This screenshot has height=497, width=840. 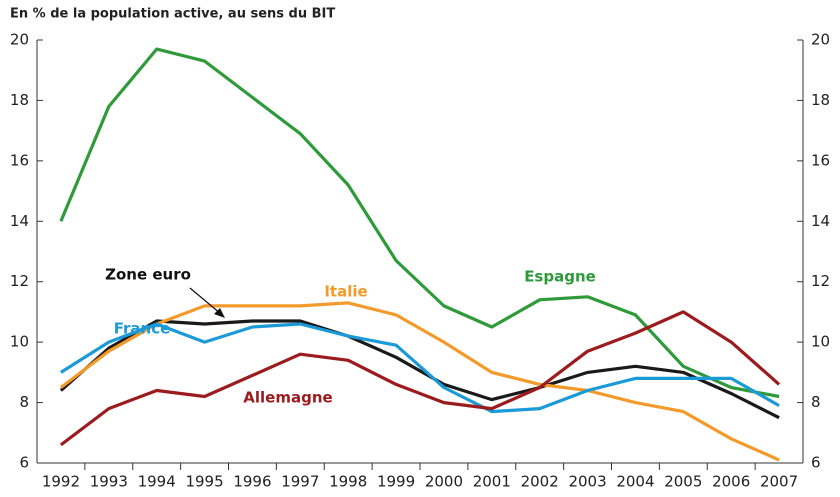 I want to click on x-tick-label: 2004, so click(x=635, y=482).